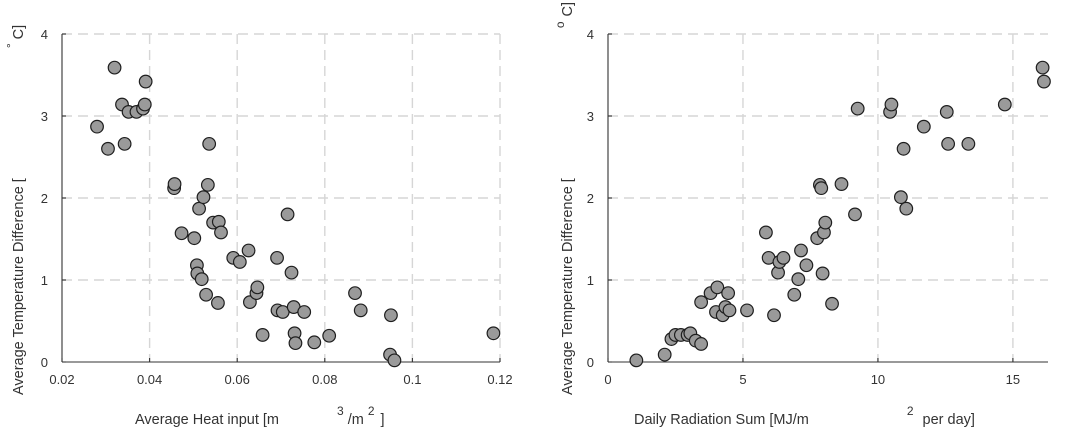 The image size is (1065, 432). Describe the element at coordinates (564, 198) in the screenshot. I see `right-y-axis-label: Average Temperature Difference [oC]` at that location.